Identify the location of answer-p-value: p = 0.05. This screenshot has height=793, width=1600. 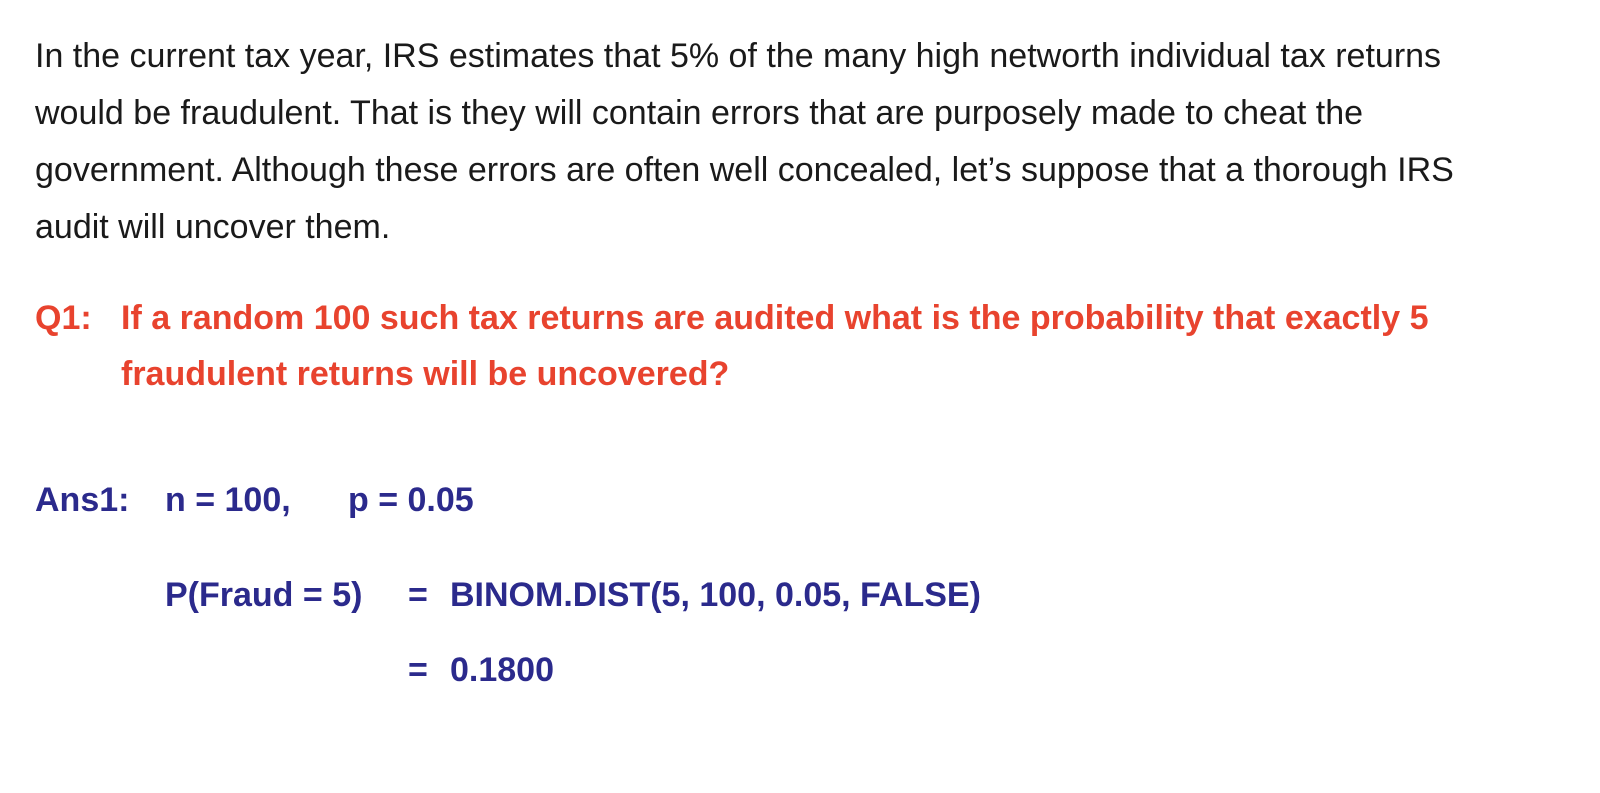
(411, 500).